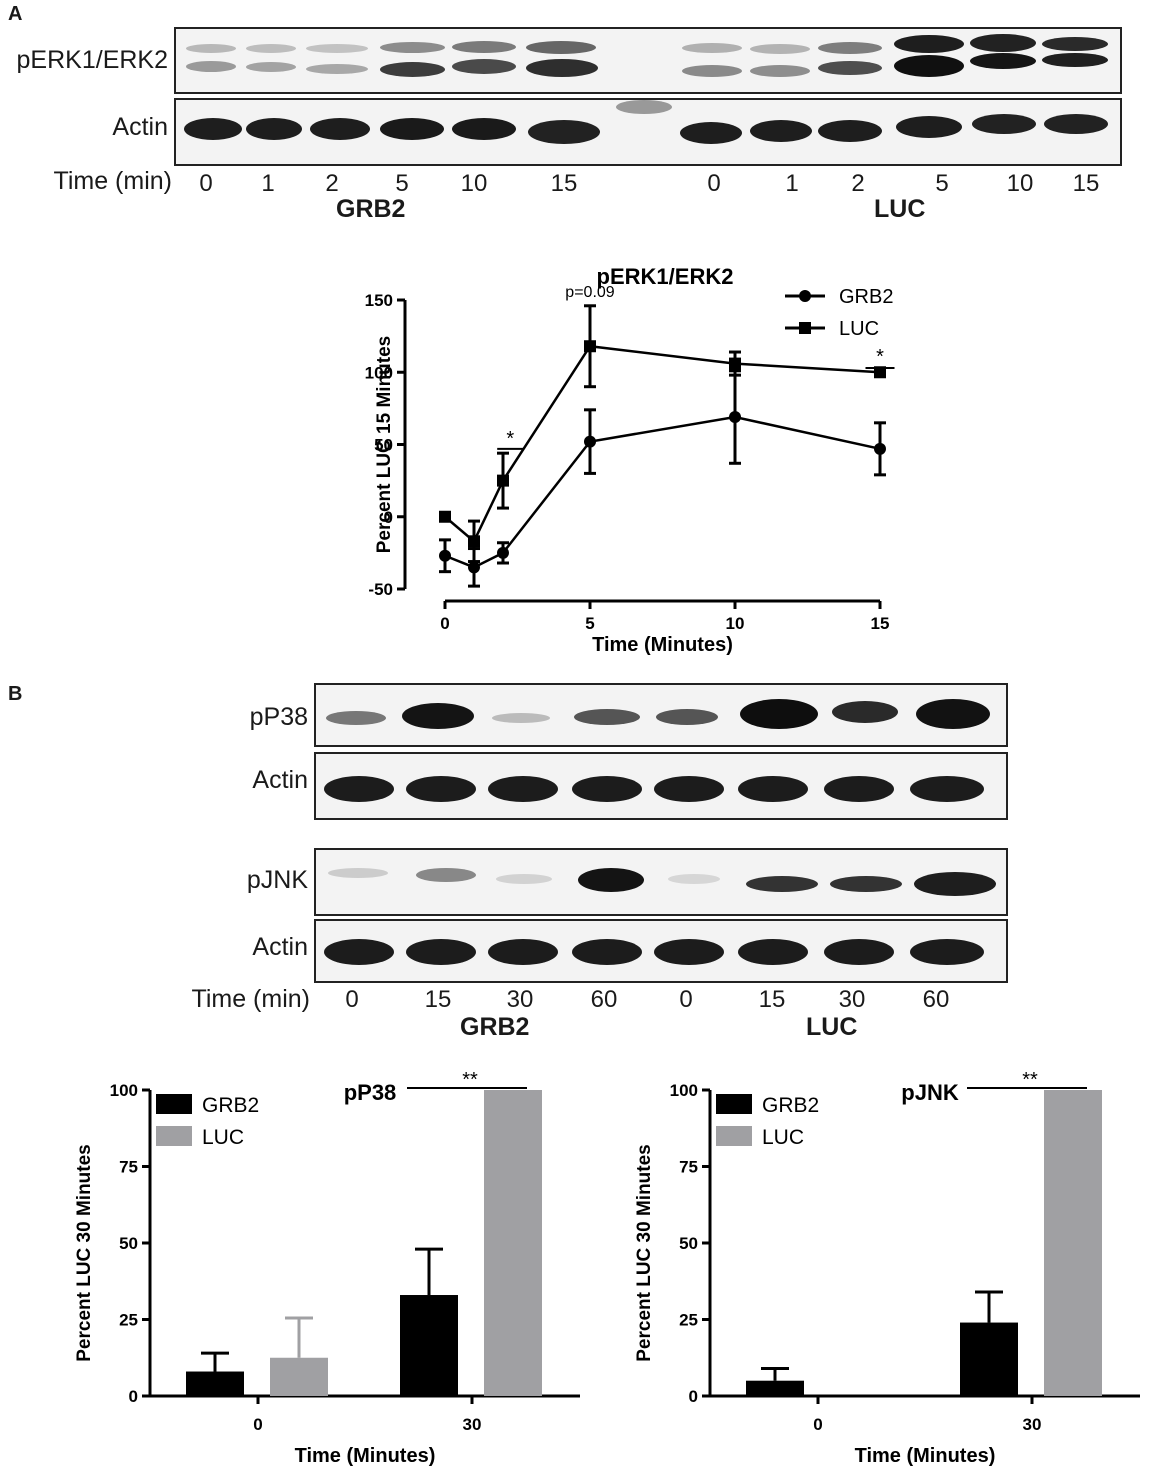  Describe the element at coordinates (495, 1027) in the screenshot. I see `group-label-grb2-b: GRB2` at that location.